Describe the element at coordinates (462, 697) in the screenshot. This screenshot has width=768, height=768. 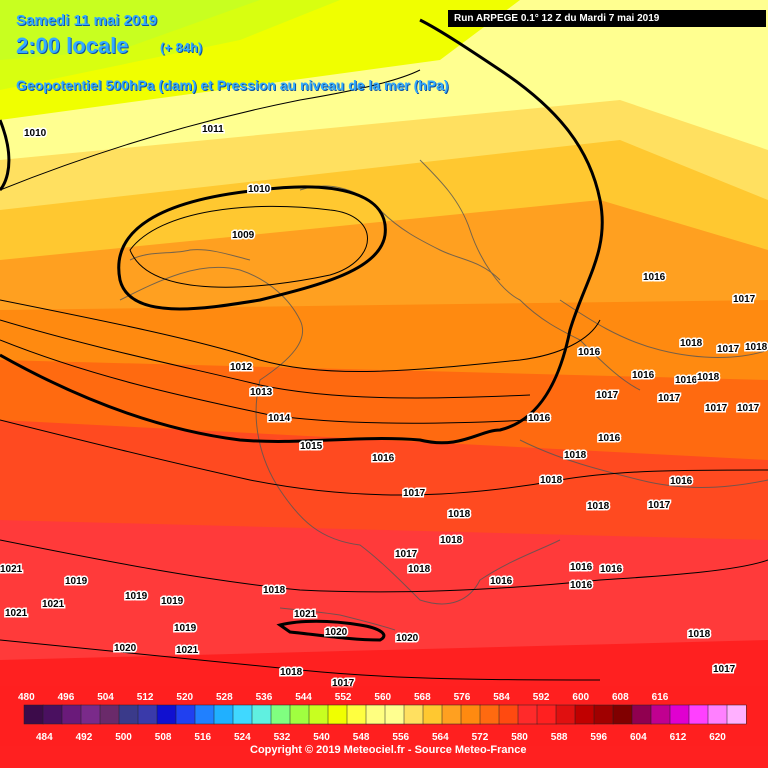
I see `legend-top-label: 576` at that location.